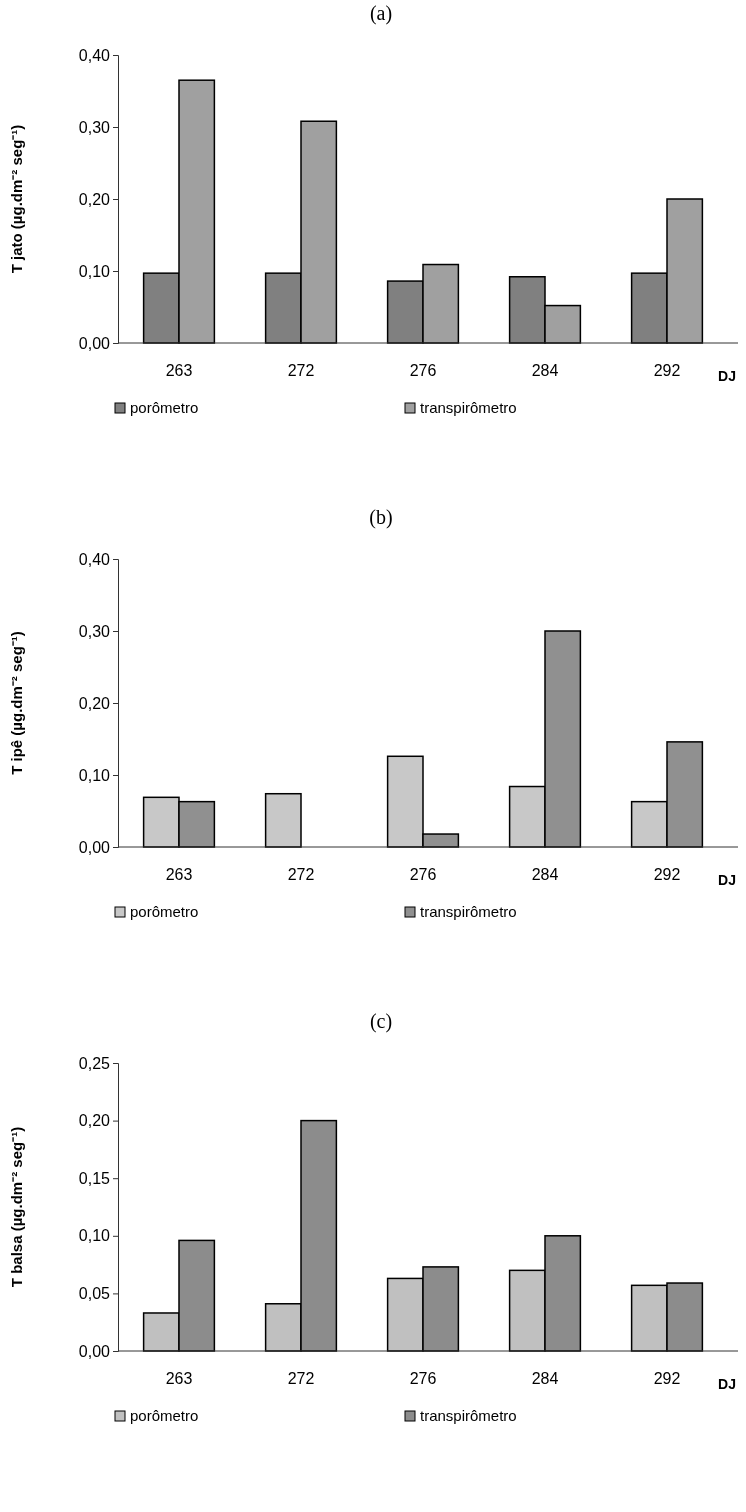  What do you see at coordinates (381, 517) in the screenshot?
I see `chart-title: (b)` at bounding box center [381, 517].